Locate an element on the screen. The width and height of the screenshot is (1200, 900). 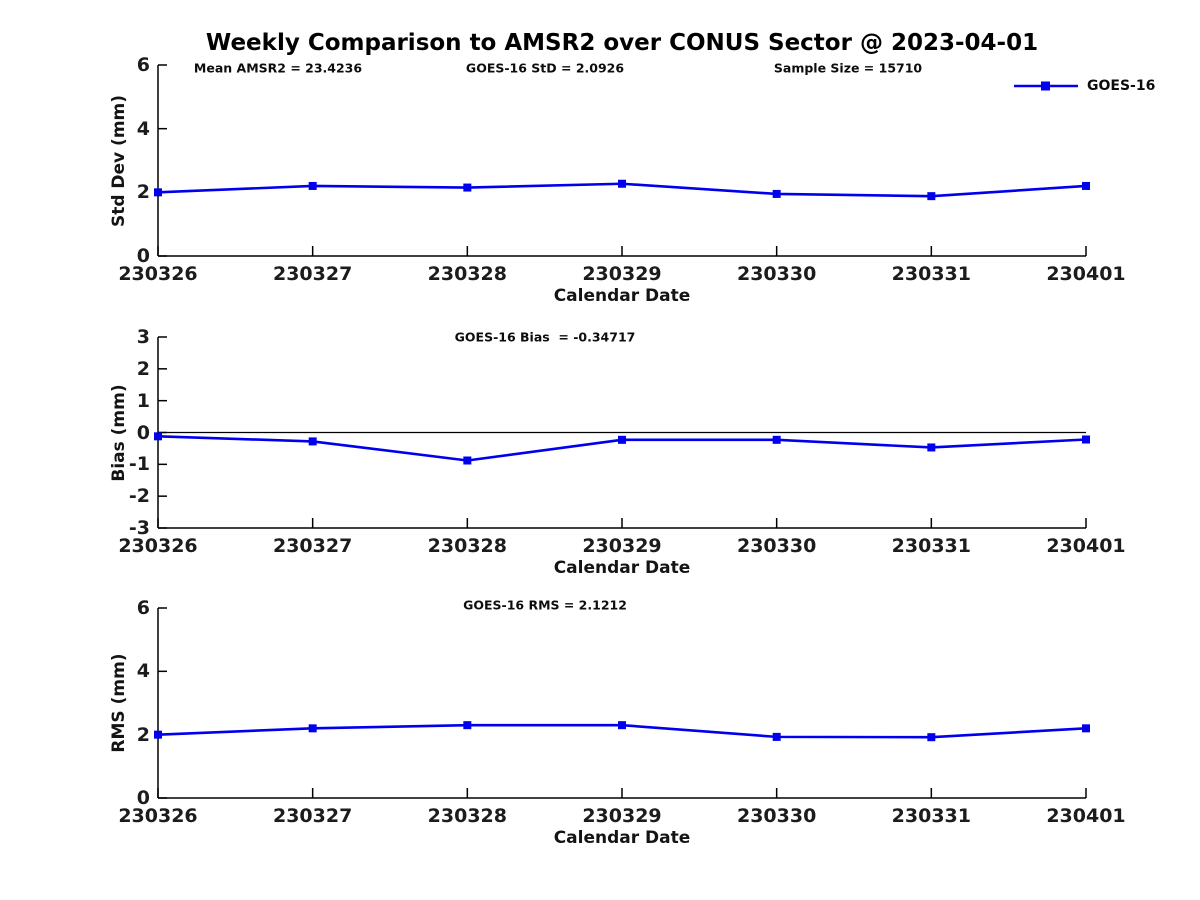
x-tick-label-rms: 230328 is located at coordinates (467, 816).